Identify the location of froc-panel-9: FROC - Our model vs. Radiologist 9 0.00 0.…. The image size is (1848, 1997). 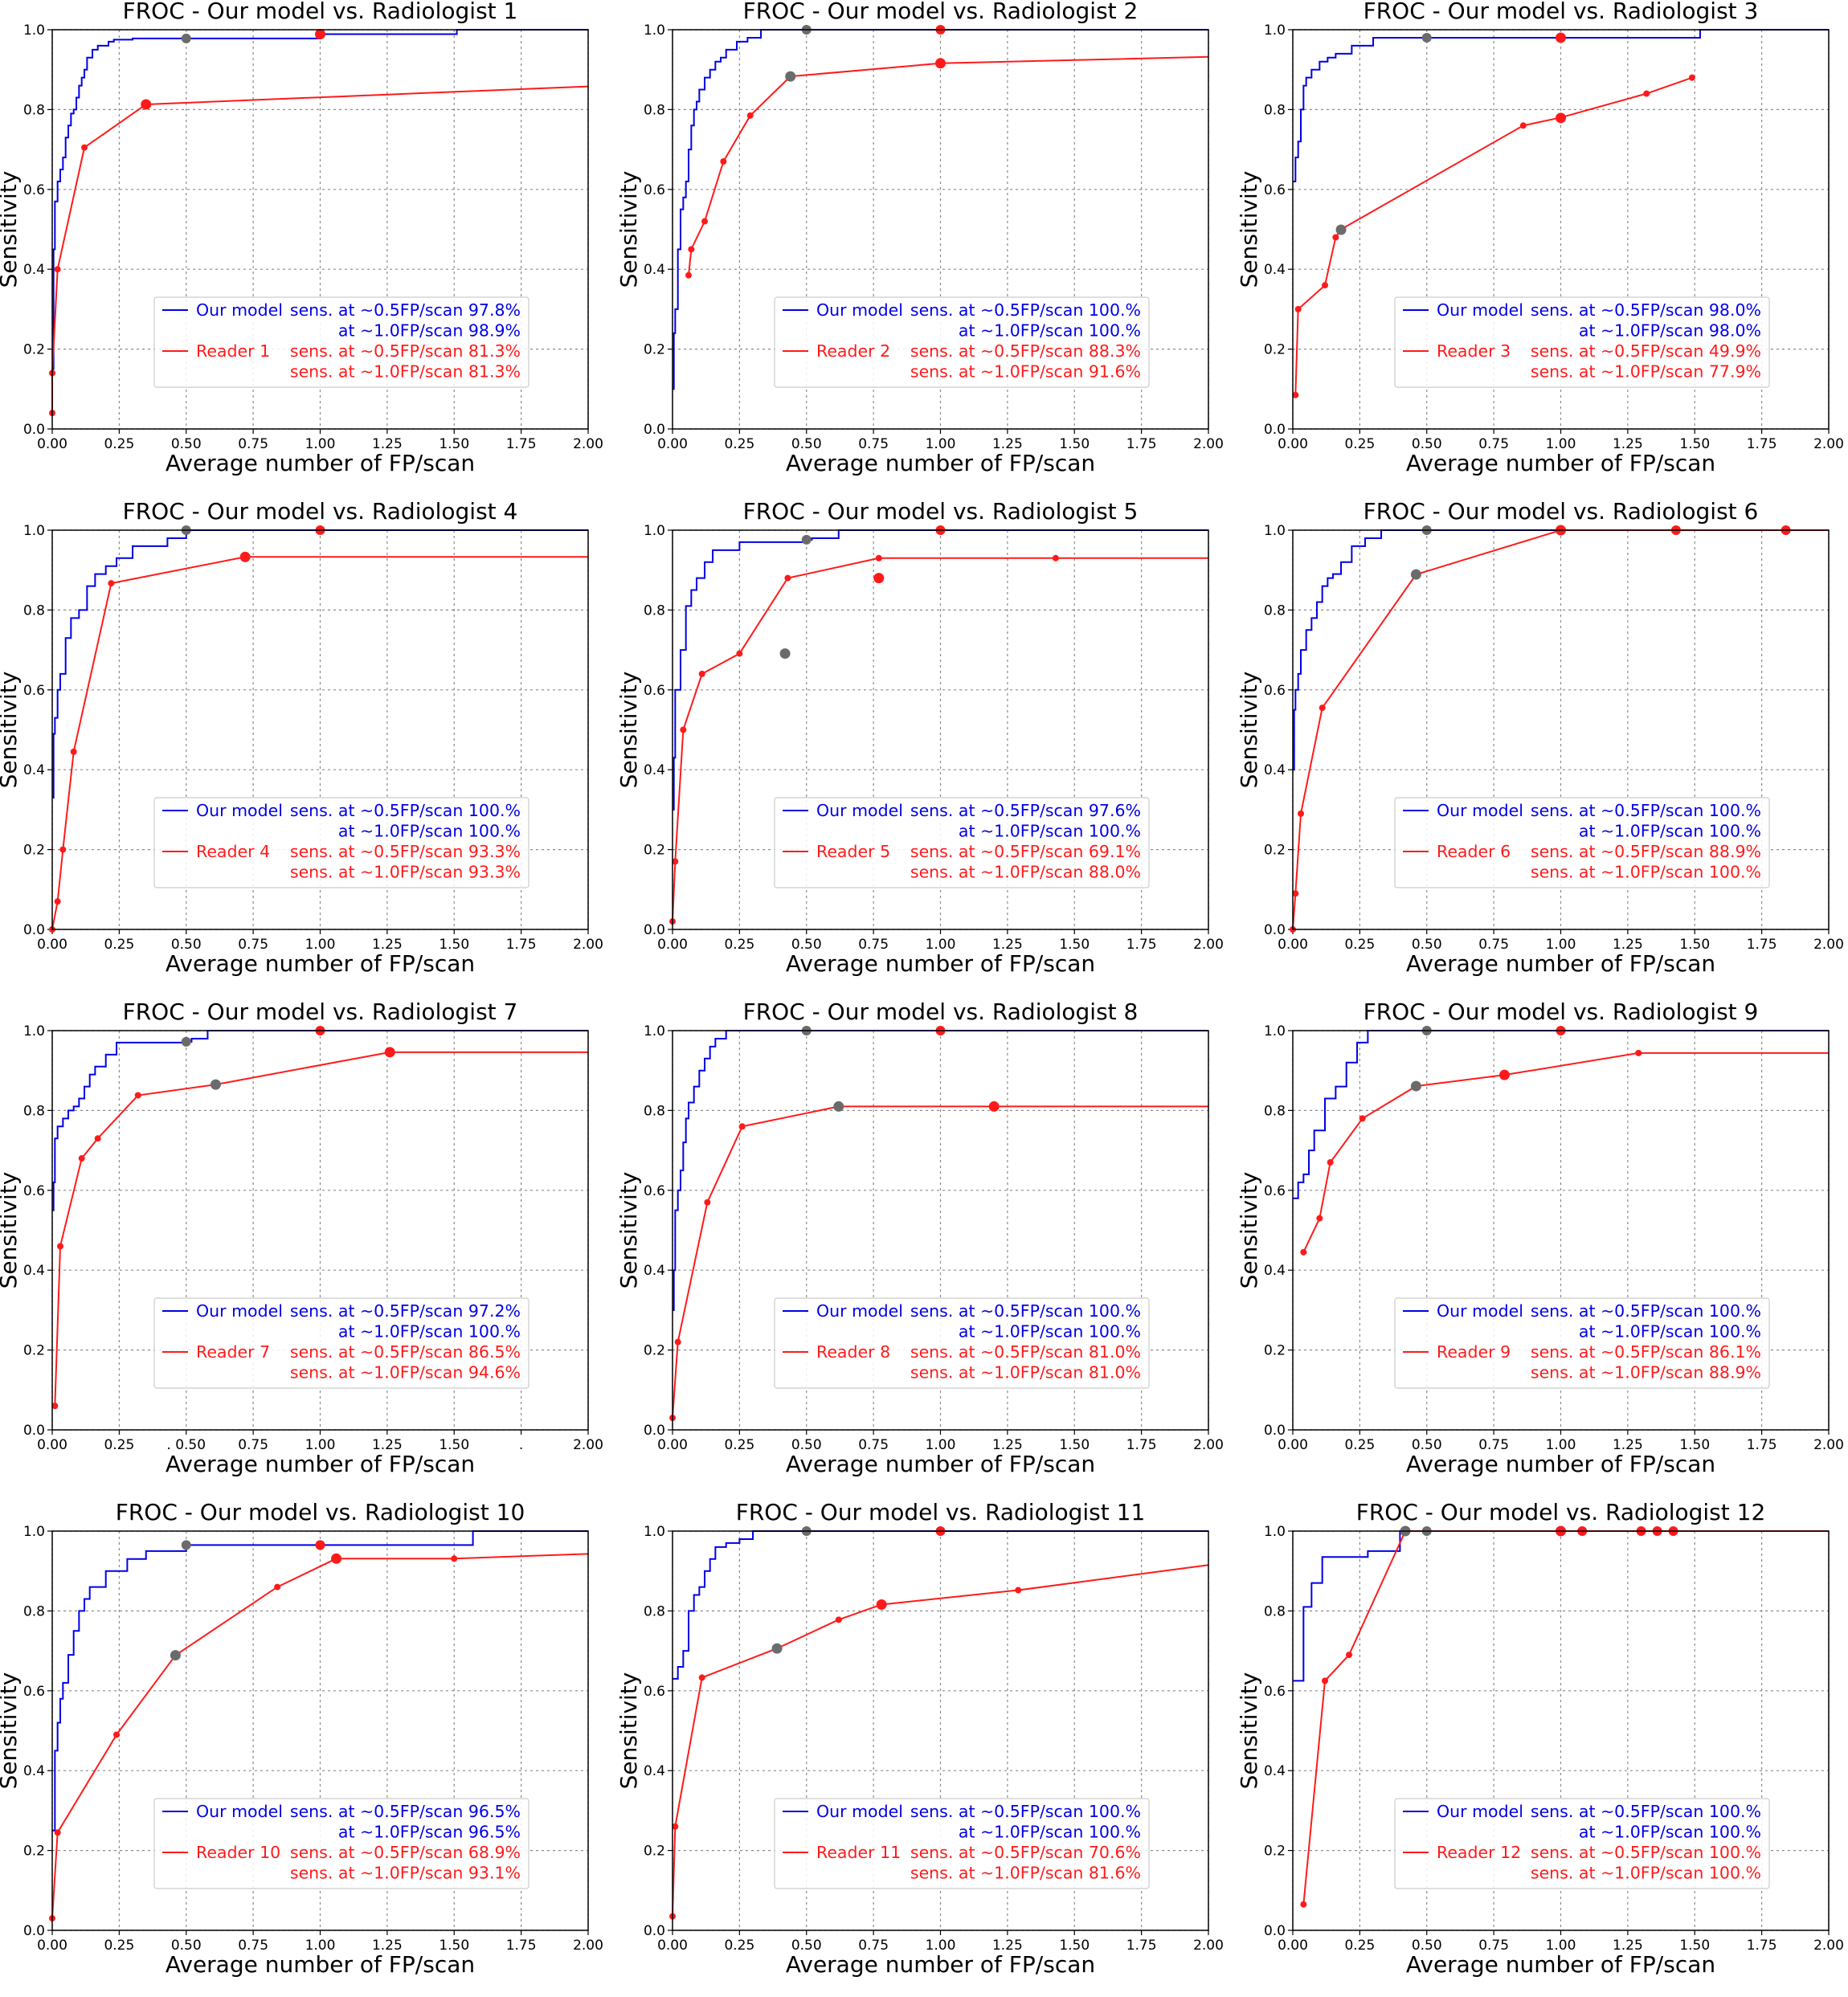
(1542, 1247).